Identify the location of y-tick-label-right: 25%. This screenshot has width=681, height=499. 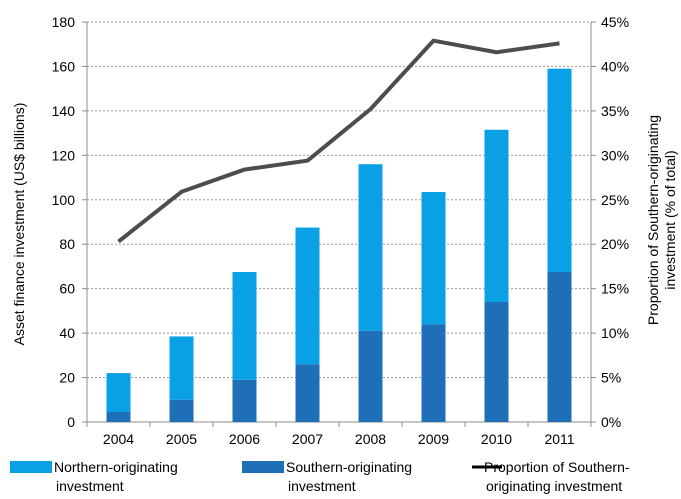
(615, 200).